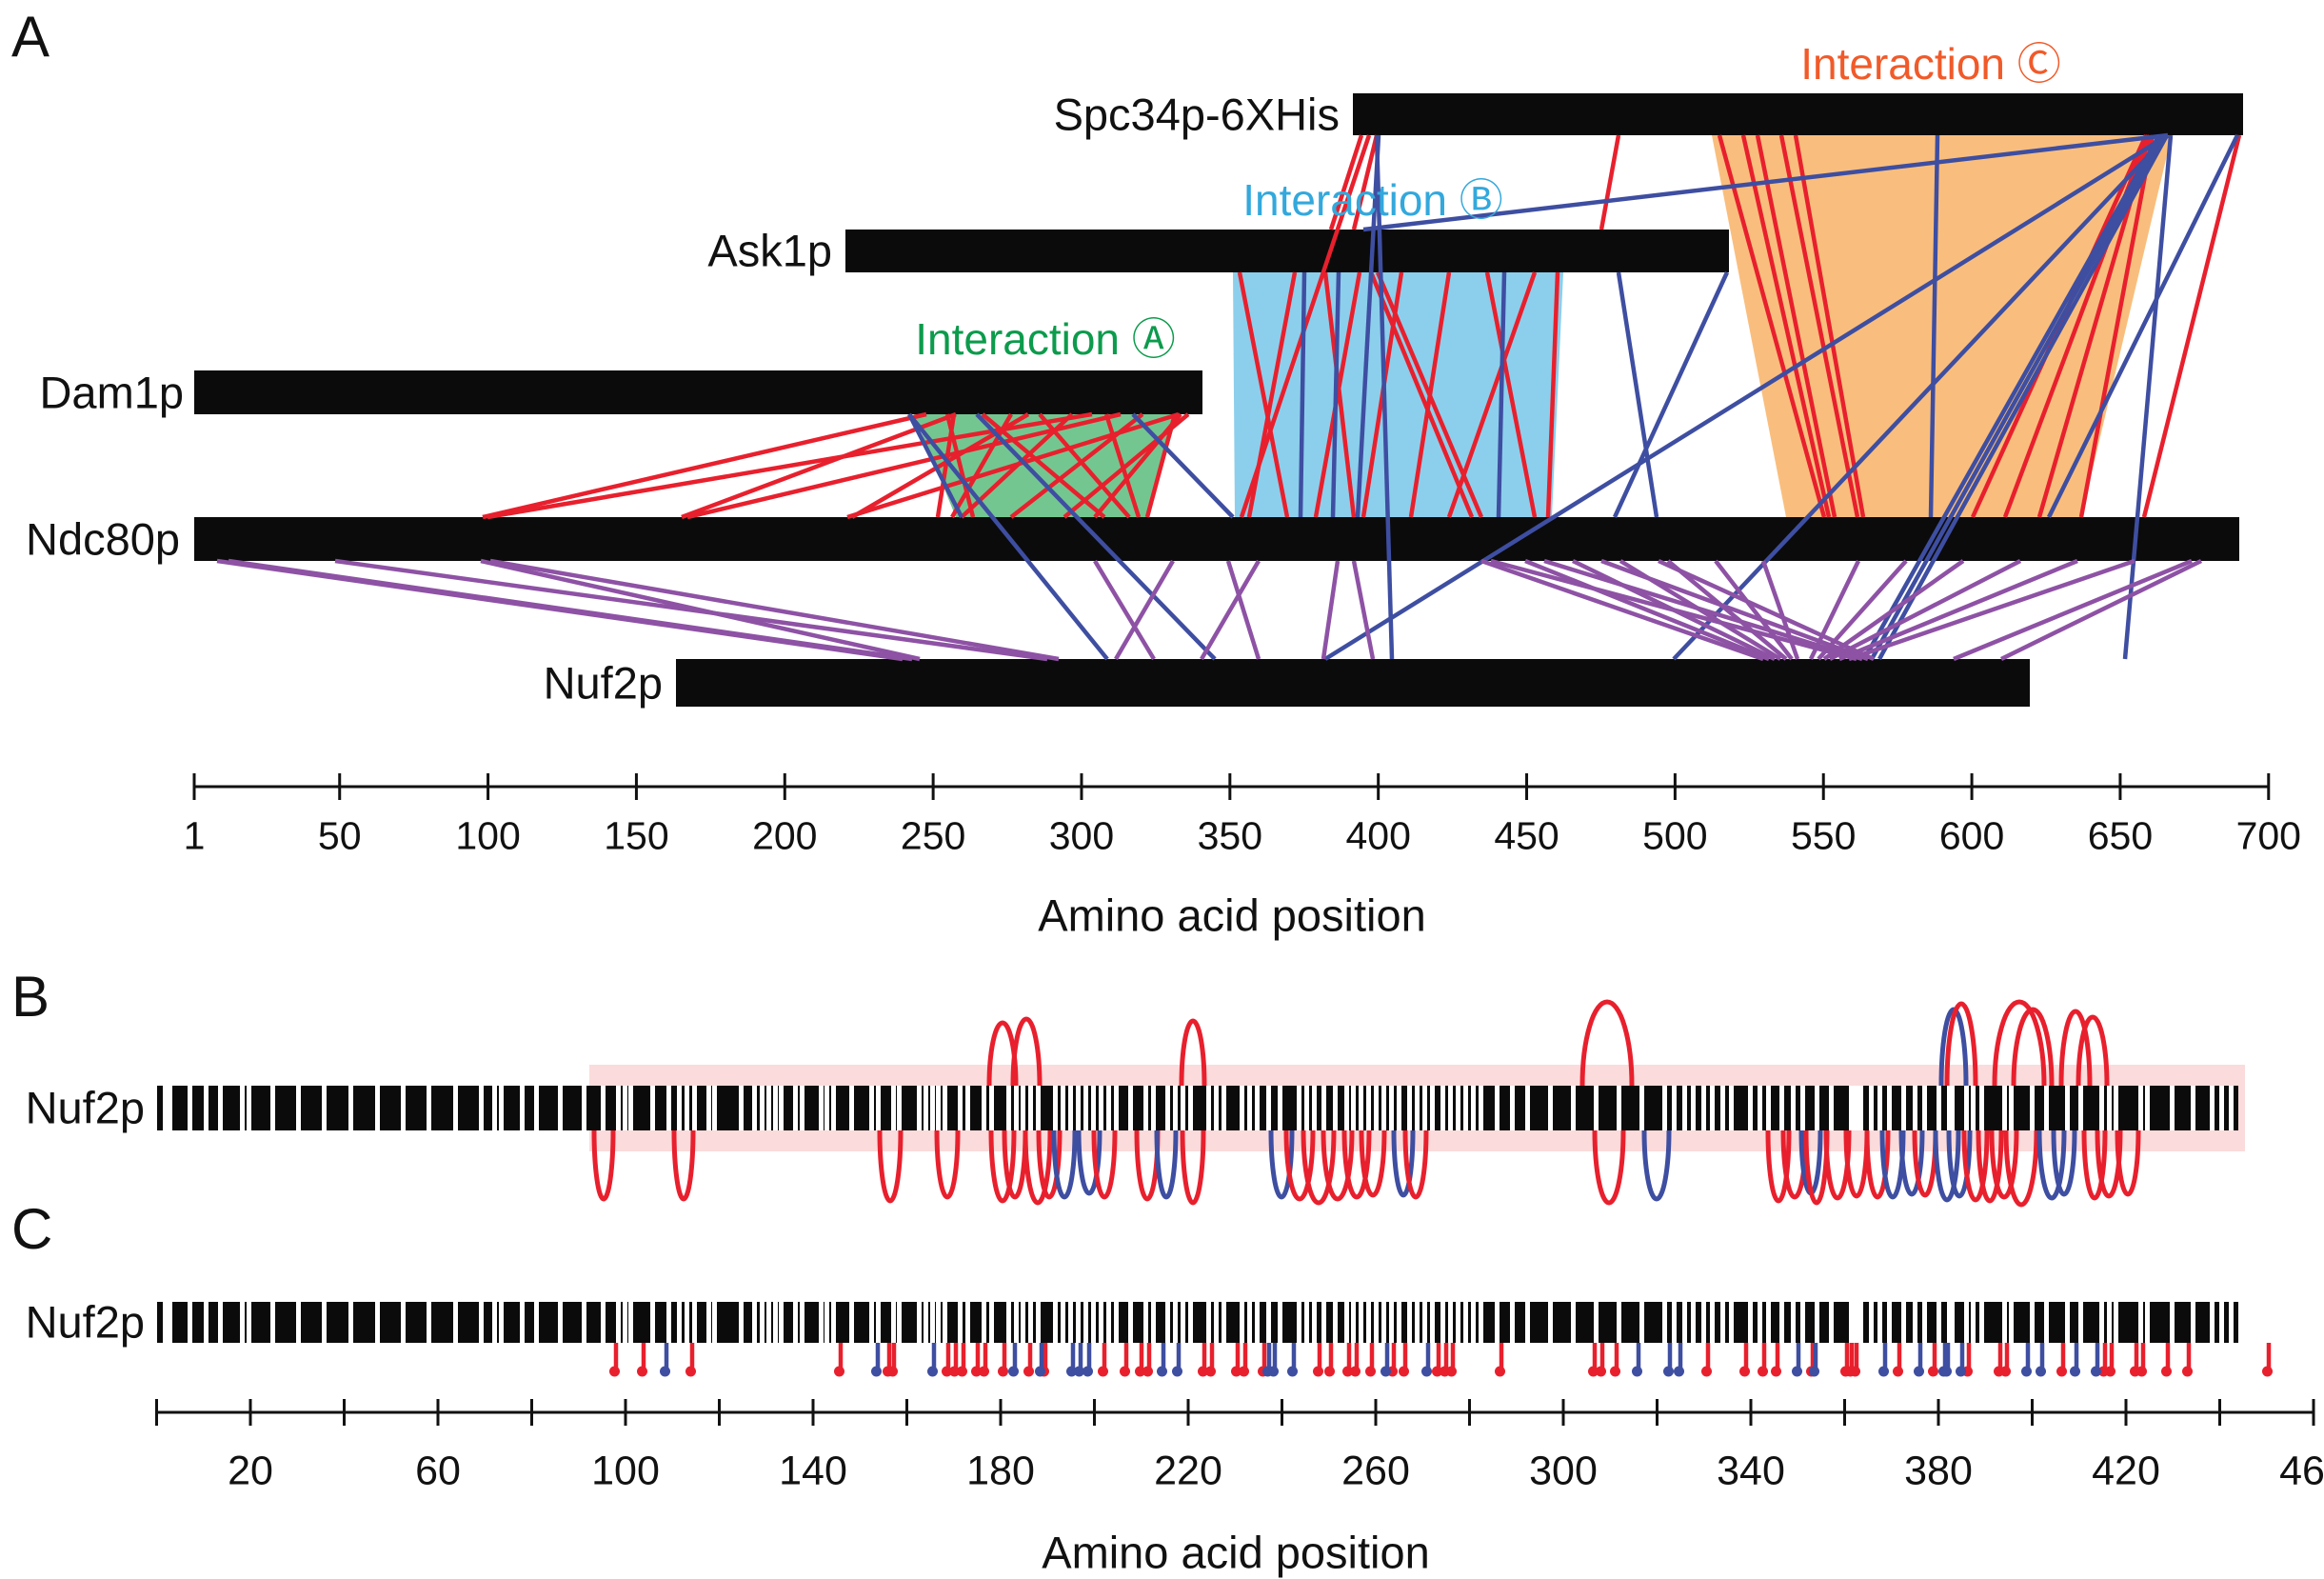 The image size is (2324, 1579). Describe the element at coordinates (1372, 200) in the screenshot. I see `interaction-b-label: Interaction Ⓑ` at that location.